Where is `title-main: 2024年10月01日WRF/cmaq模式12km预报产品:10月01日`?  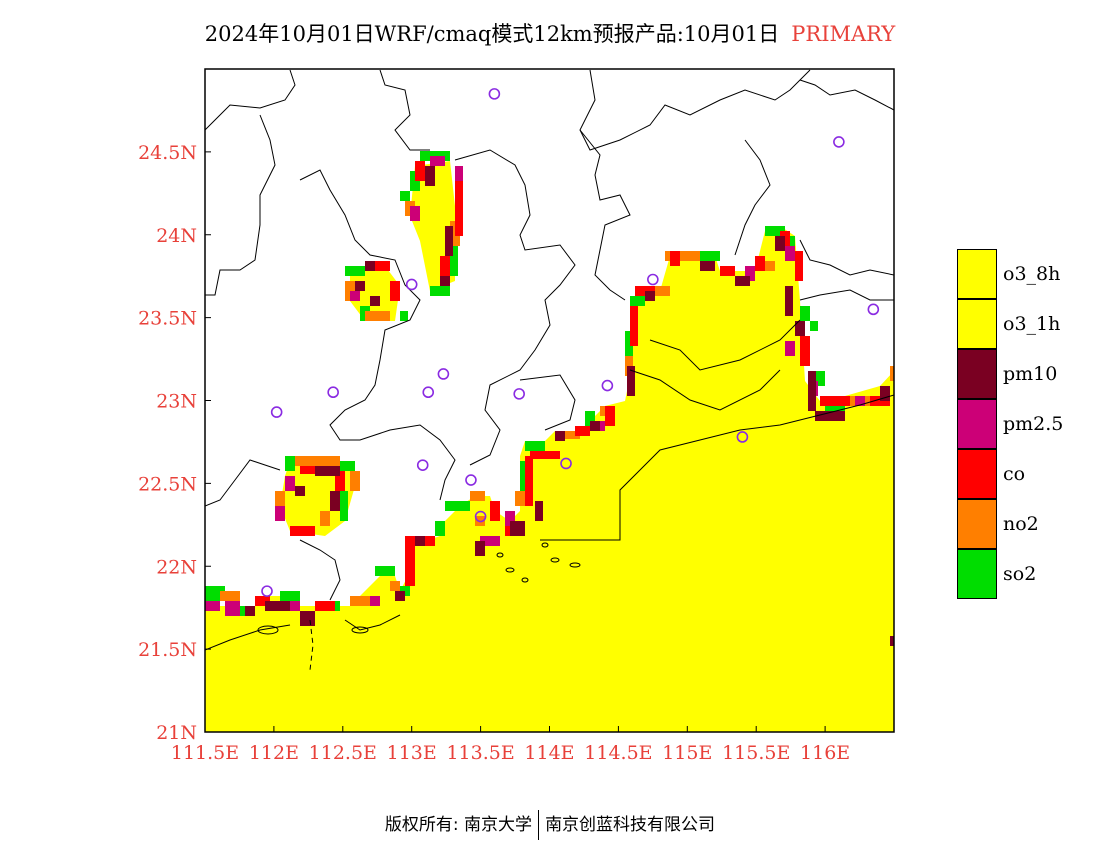 title-main: 2024年10月01日WRF/cmaq模式12km预报产品:10月01日 is located at coordinates (492, 34).